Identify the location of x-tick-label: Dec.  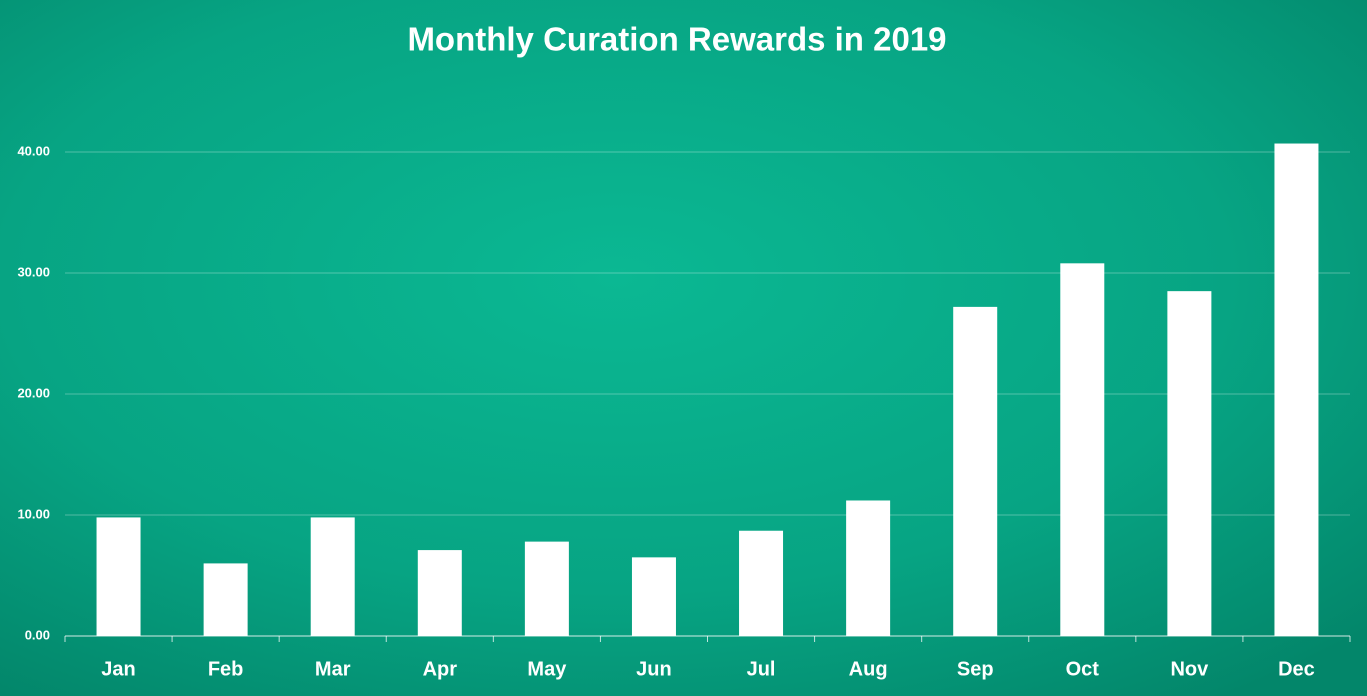
(1296, 669).